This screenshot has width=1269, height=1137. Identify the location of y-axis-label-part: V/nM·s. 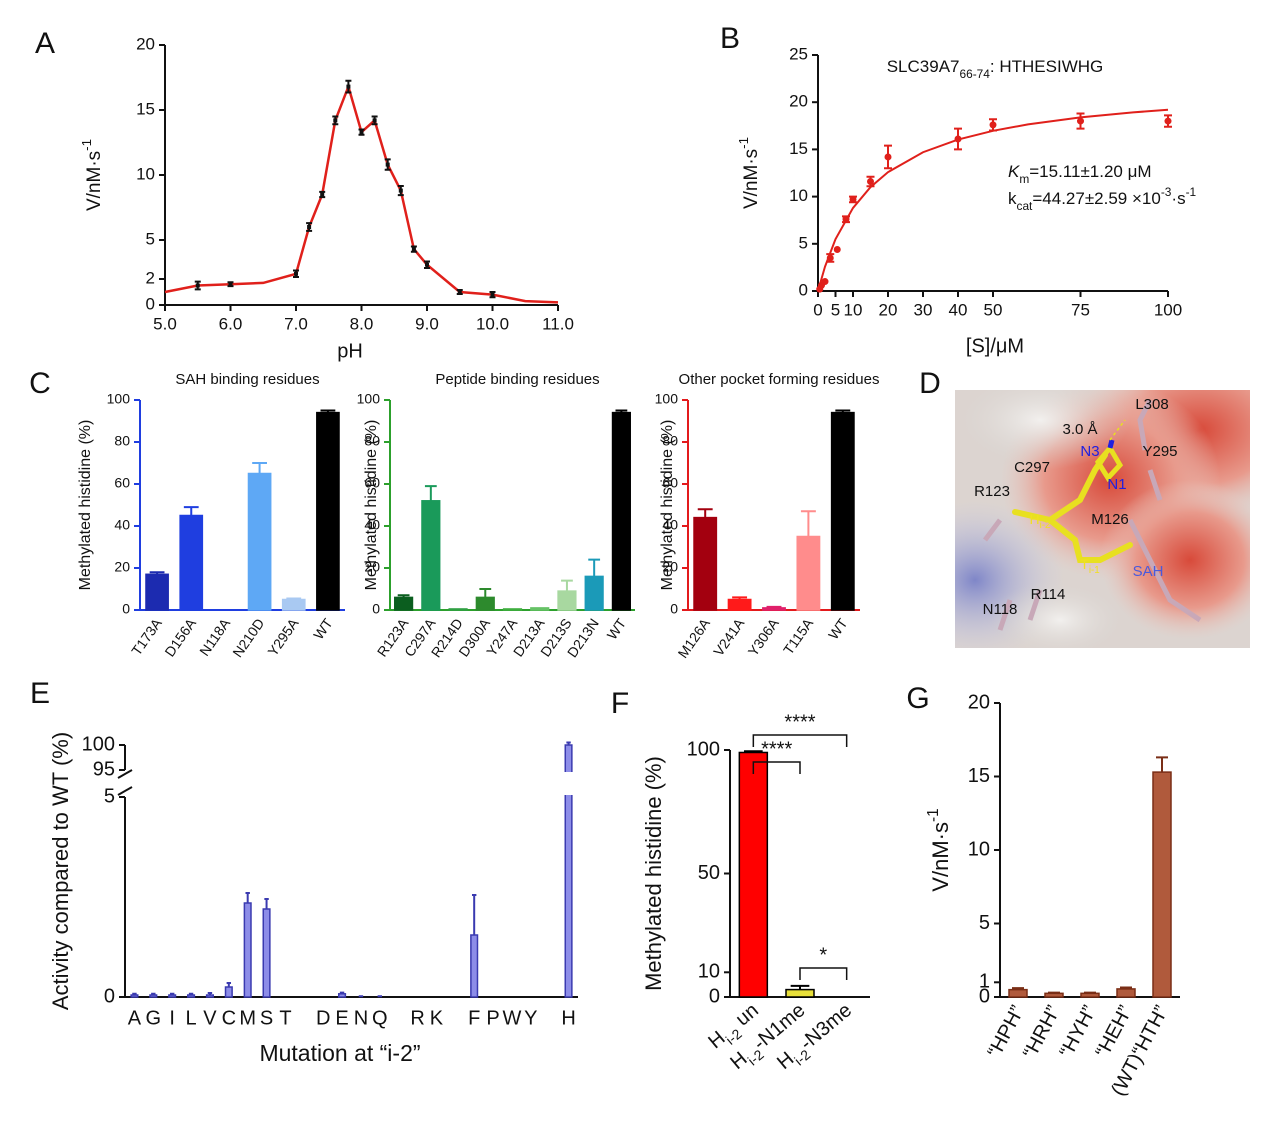
(940, 857).